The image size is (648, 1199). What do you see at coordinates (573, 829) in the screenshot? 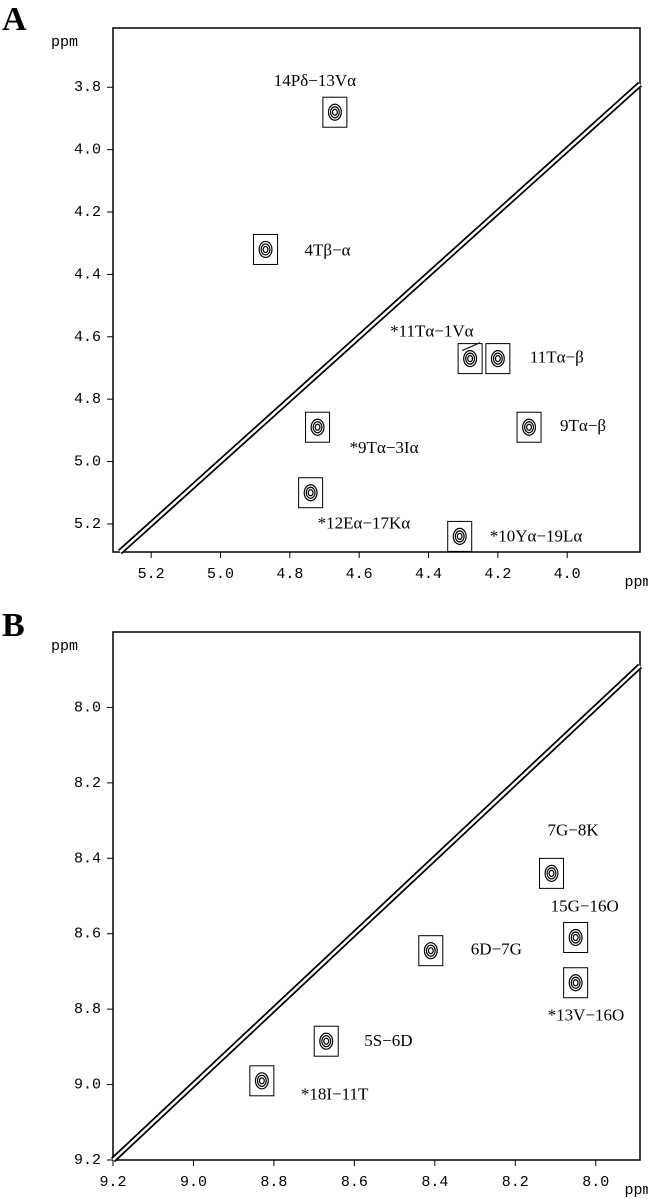
I see `peak-label: 7G−8K` at bounding box center [573, 829].